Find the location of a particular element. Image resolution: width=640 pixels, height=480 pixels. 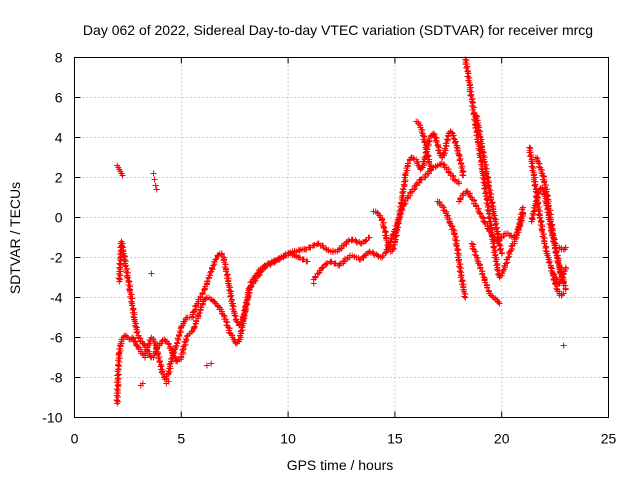

y-tick-label: 6 is located at coordinates (59, 98).